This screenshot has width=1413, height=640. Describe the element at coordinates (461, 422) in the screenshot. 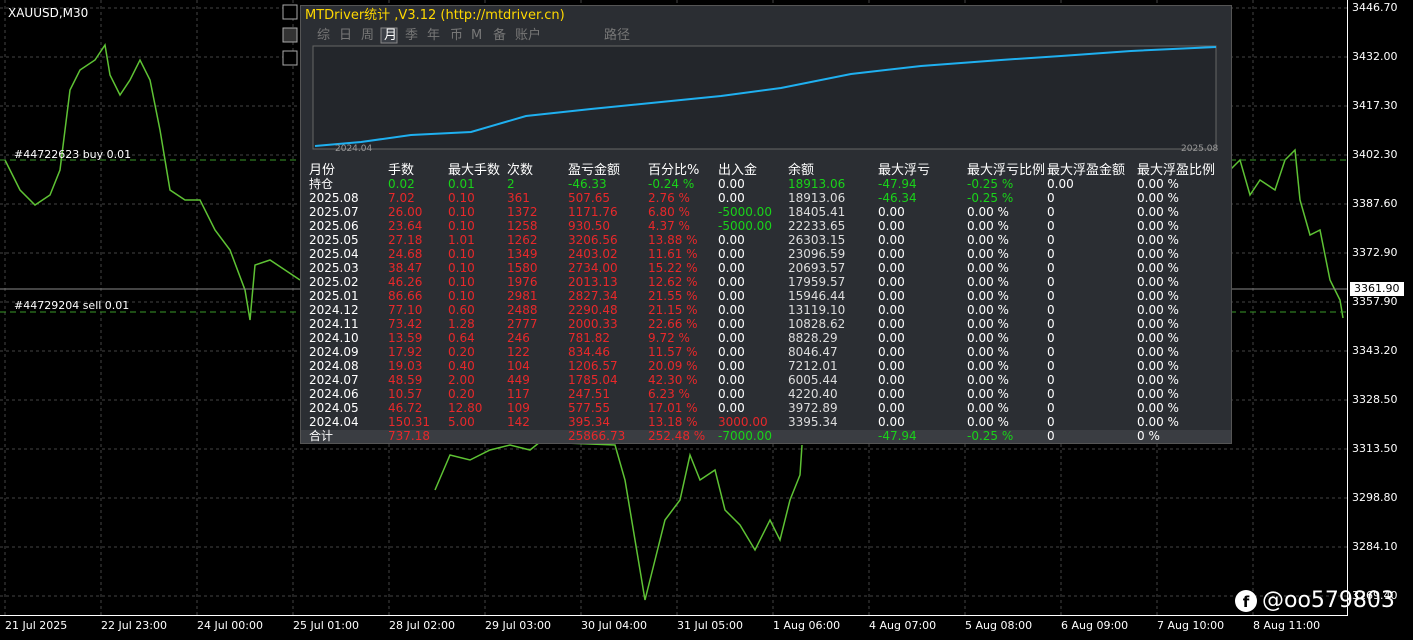

I see `table-cell: 5.00` at that location.